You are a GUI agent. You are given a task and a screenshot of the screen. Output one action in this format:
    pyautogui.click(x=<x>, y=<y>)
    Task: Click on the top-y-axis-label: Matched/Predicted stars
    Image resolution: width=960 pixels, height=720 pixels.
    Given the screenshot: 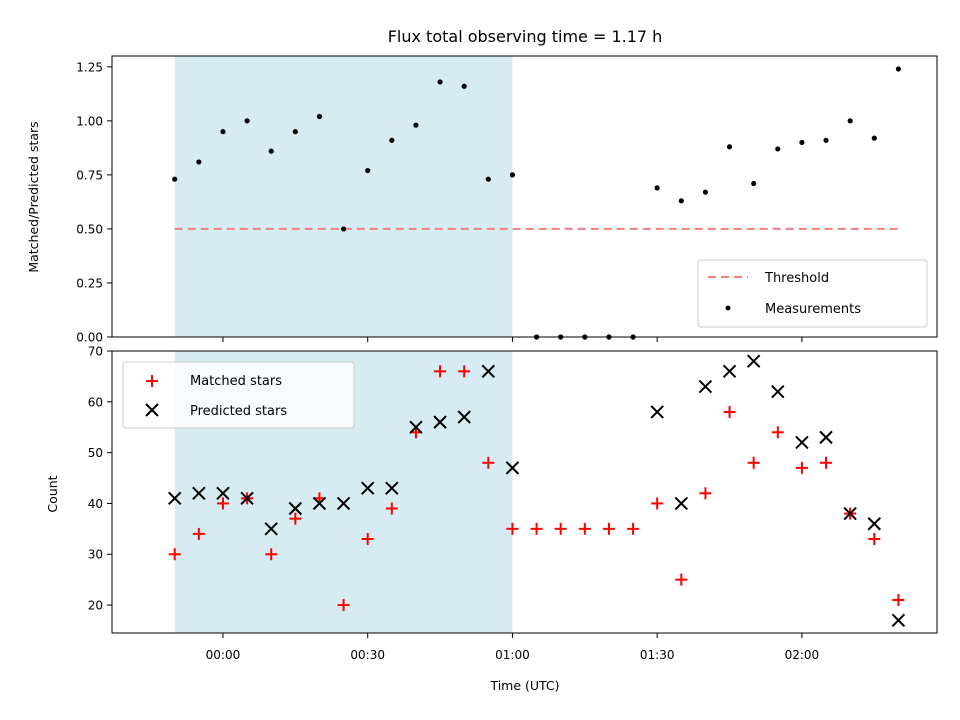 What is the action you would take?
    pyautogui.click(x=33, y=196)
    